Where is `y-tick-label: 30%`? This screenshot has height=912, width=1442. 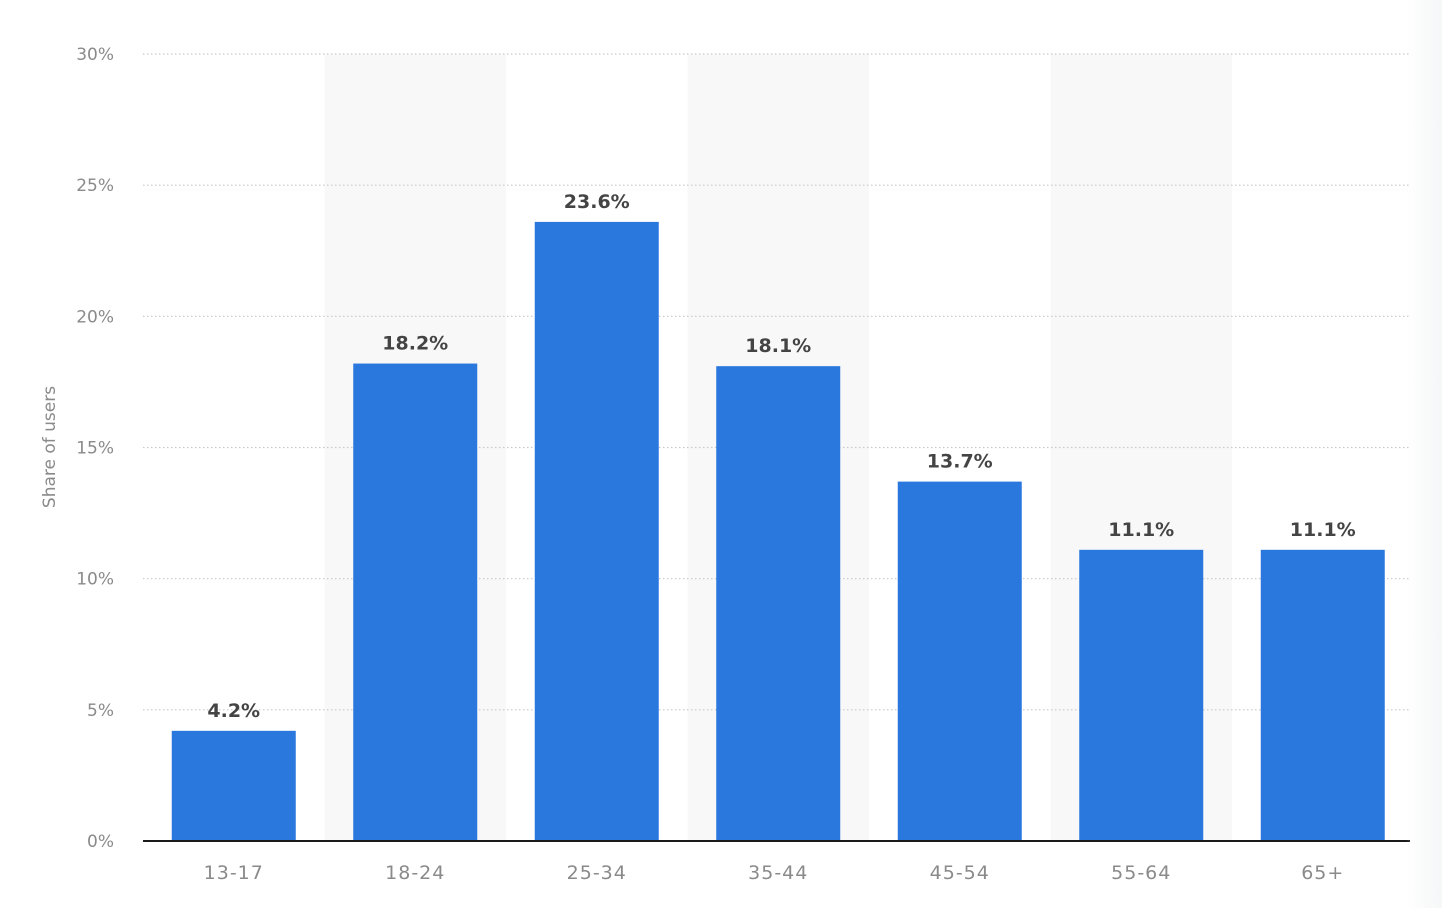
y-tick-label: 30% is located at coordinates (95, 55).